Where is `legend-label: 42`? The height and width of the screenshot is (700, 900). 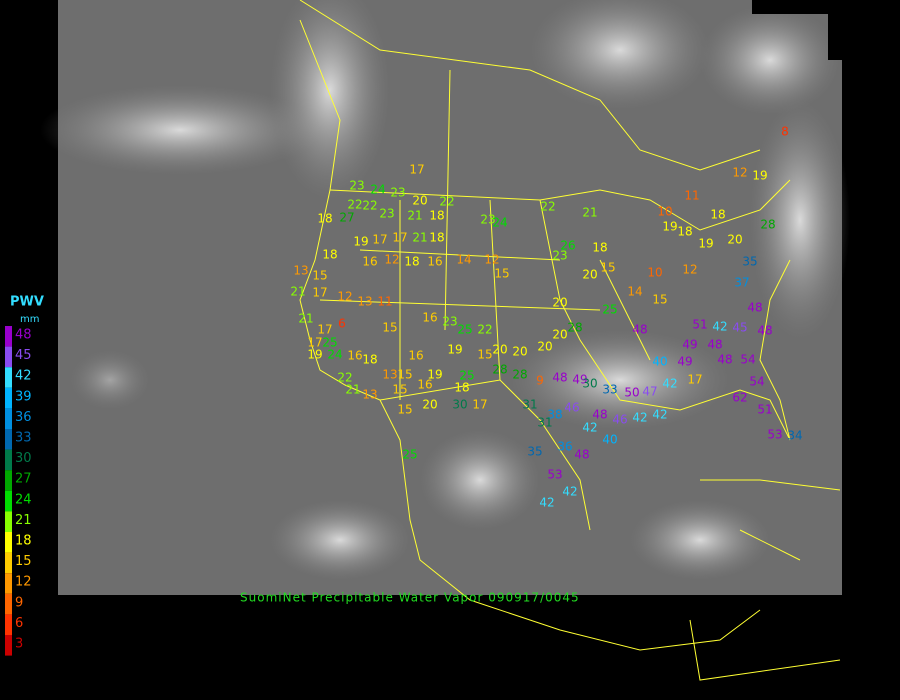
legend-label: 42 is located at coordinates (23, 376).